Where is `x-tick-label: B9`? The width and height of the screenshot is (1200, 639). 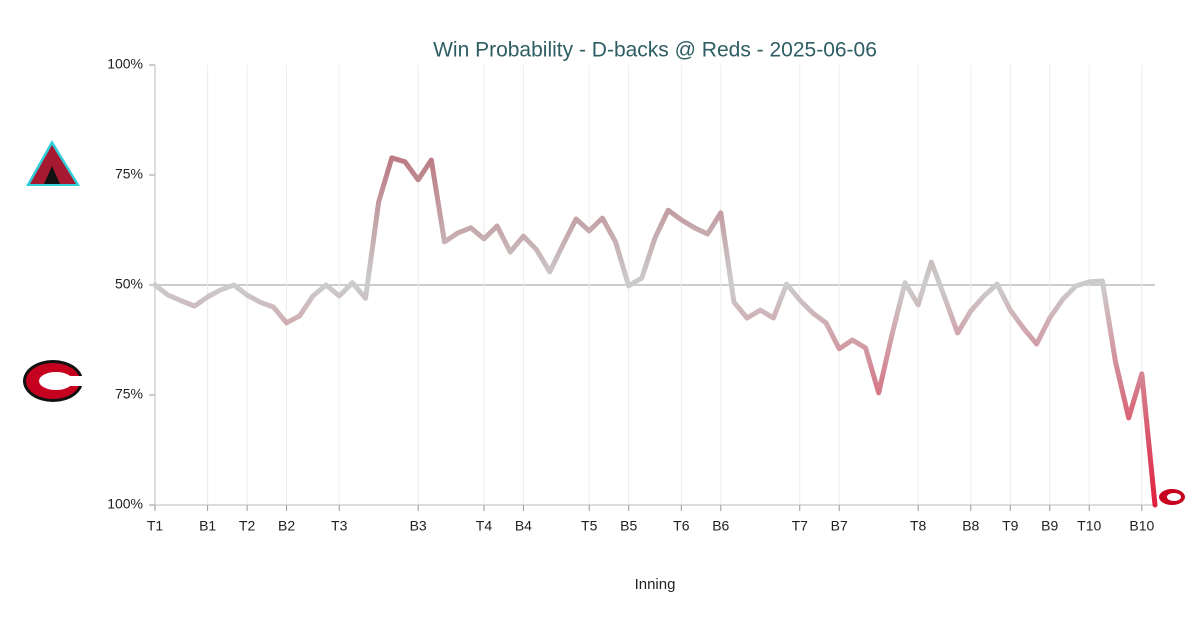
x-tick-label: B9 is located at coordinates (1049, 526).